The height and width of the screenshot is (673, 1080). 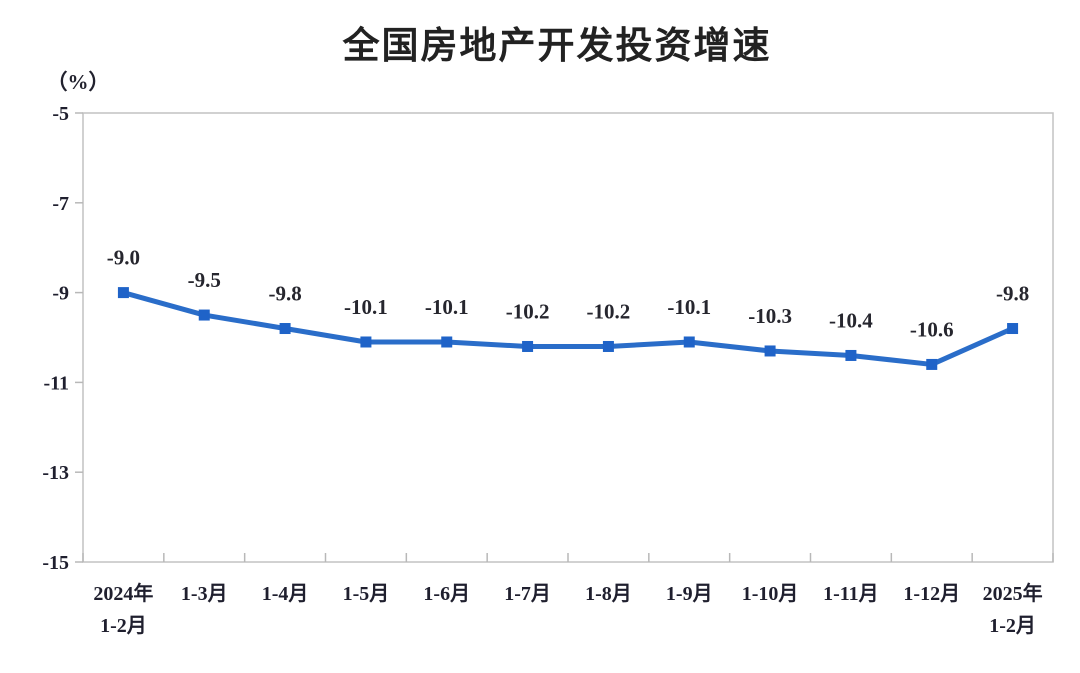 I want to click on data-point-label: -9.5, so click(x=204, y=280).